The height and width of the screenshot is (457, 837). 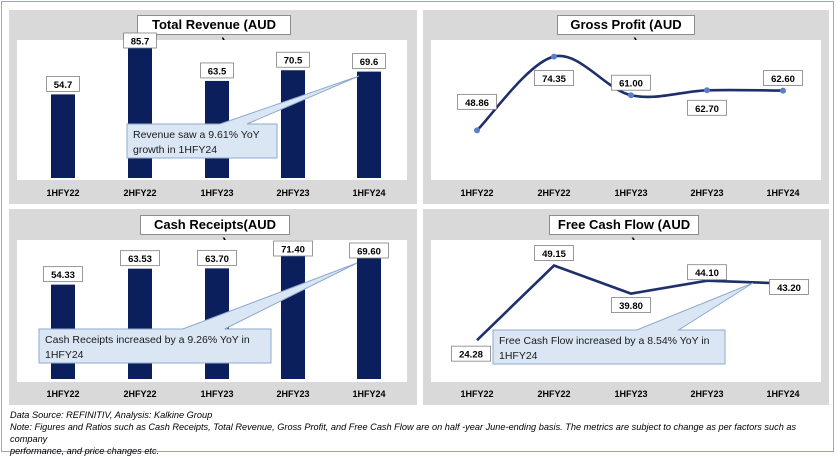 I want to click on data-label: 49.15, so click(x=554, y=254).